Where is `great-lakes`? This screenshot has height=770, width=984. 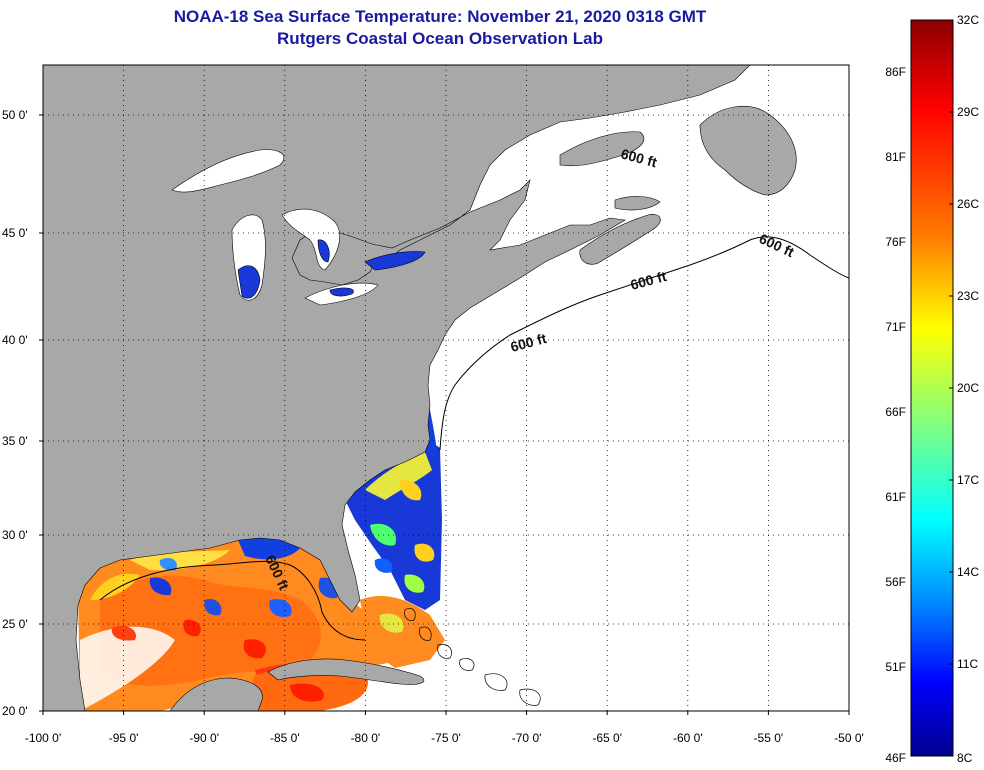
great-lakes is located at coordinates (298, 227).